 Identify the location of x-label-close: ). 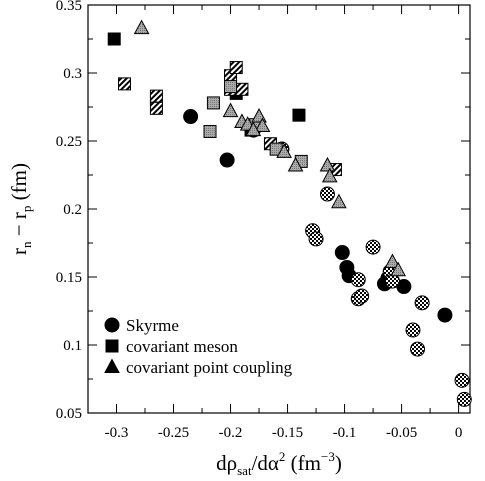
(338, 463).